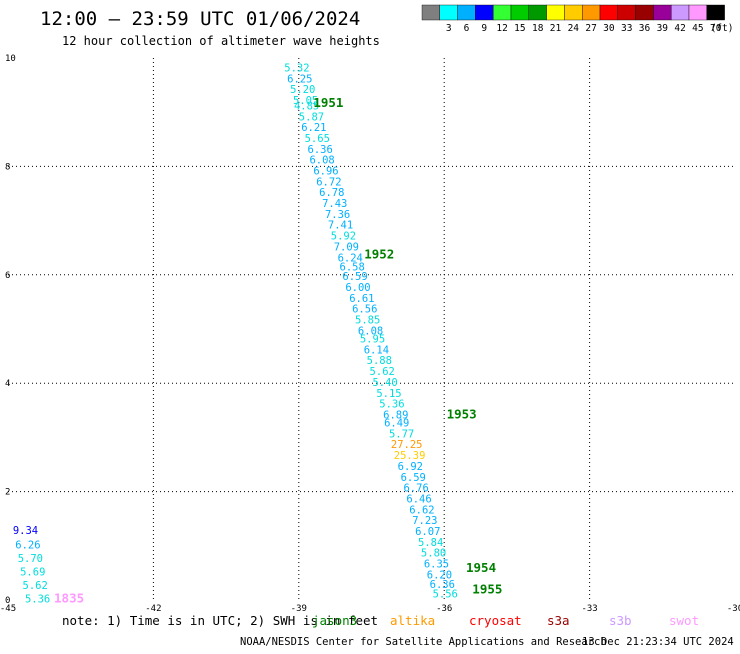 Image resolution: width=740 pixels, height=654 pixels. Describe the element at coordinates (340, 226) in the screenshot. I see `swh-value-label: 7.41` at that location.